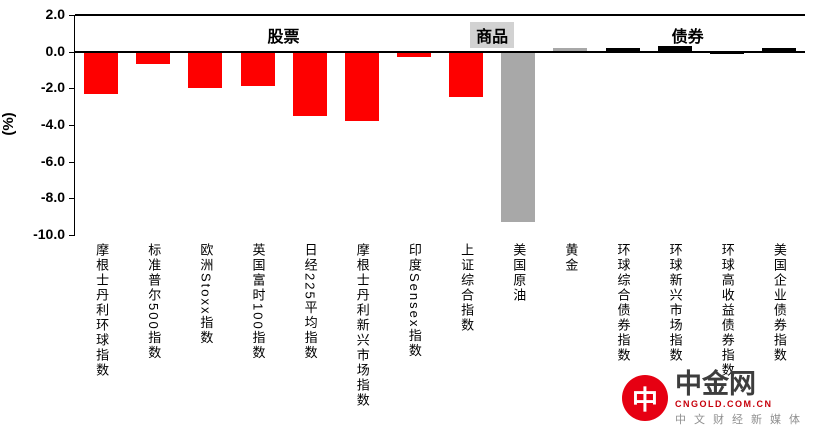 This screenshot has height=430, width=814. Describe the element at coordinates (724, 404) in the screenshot. I see `watermark-domain: CNGOLD.COM.CN` at that location.